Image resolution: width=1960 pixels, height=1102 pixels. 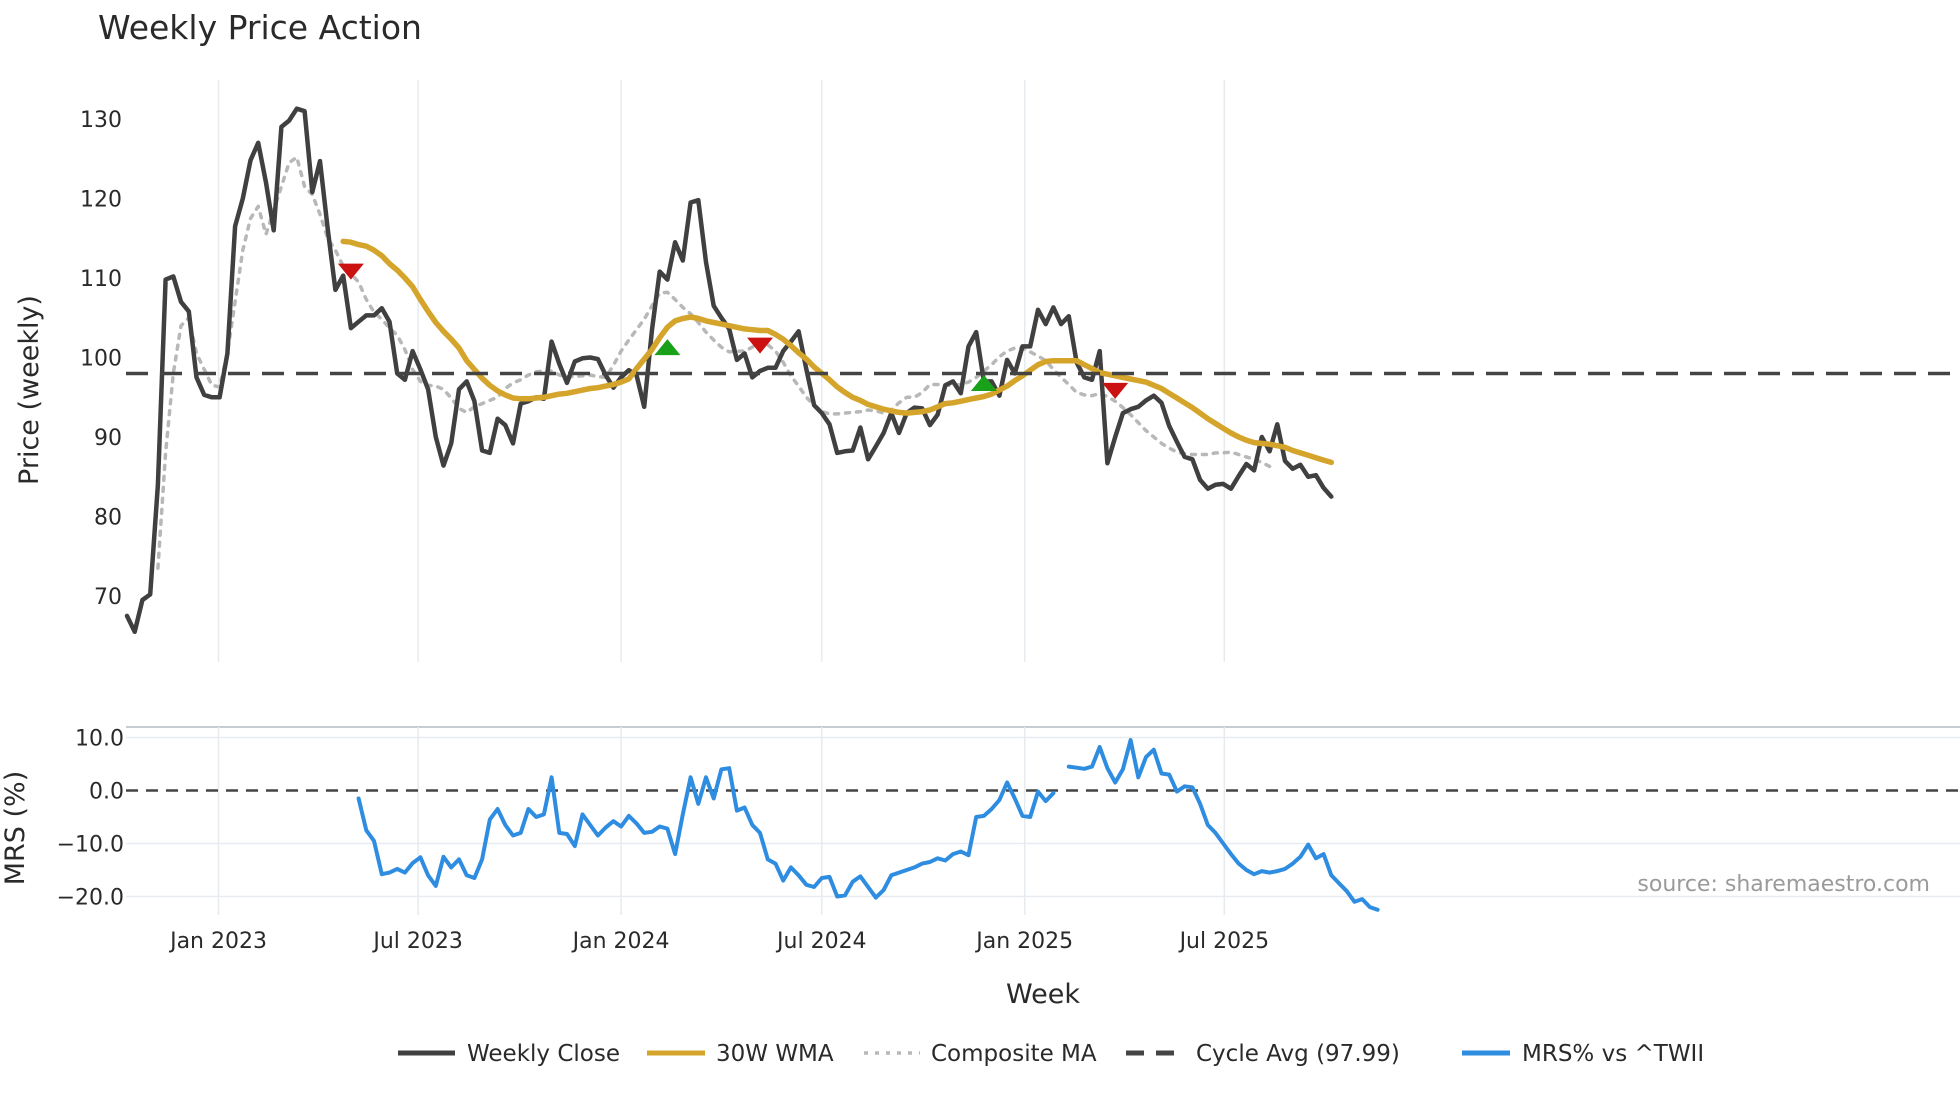 I want to click on chart-title: Weekly Price Action, so click(x=260, y=27).